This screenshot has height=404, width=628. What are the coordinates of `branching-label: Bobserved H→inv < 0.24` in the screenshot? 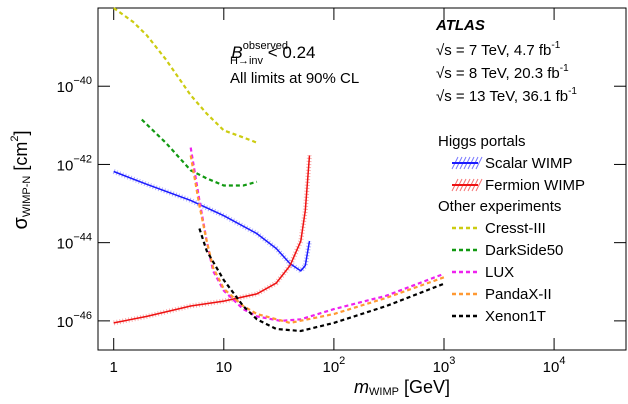 It's located at (272, 53).